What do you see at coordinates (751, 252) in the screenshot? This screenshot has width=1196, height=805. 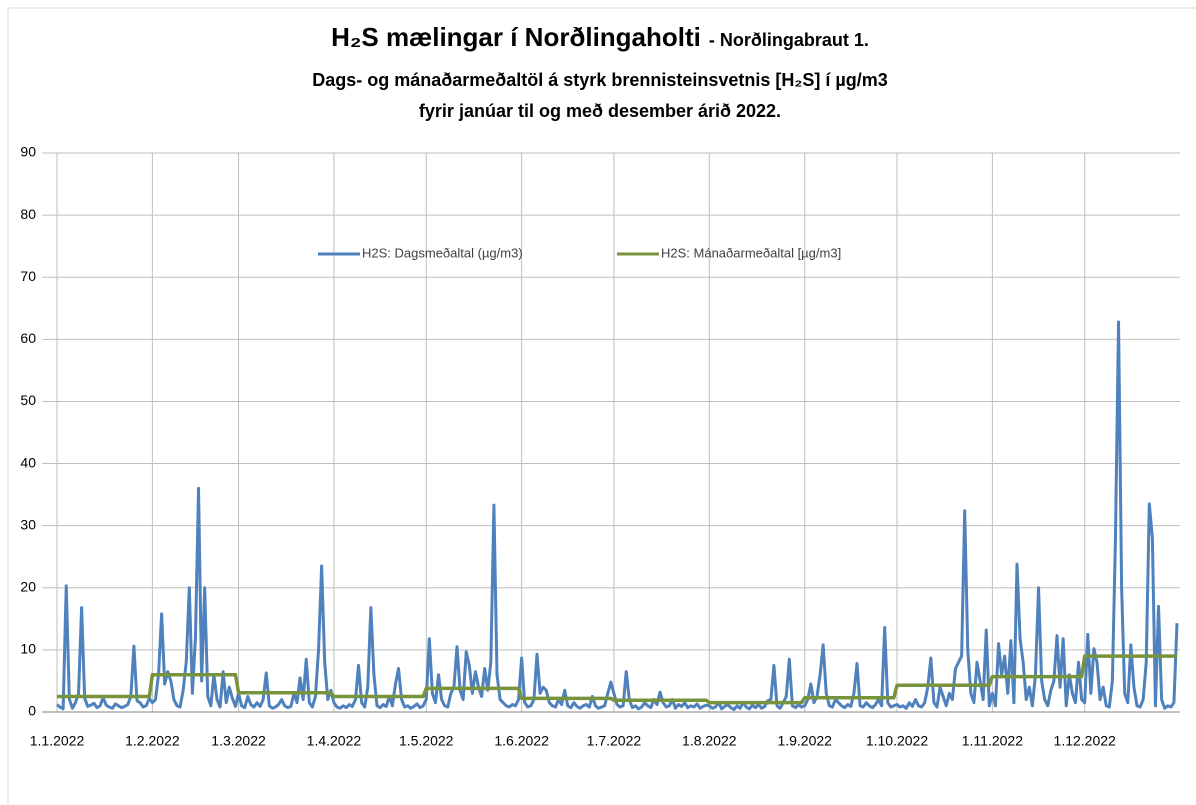 I see `legend-label: H2S: Mánaðarmeðaltal [µg/m3]` at bounding box center [751, 252].